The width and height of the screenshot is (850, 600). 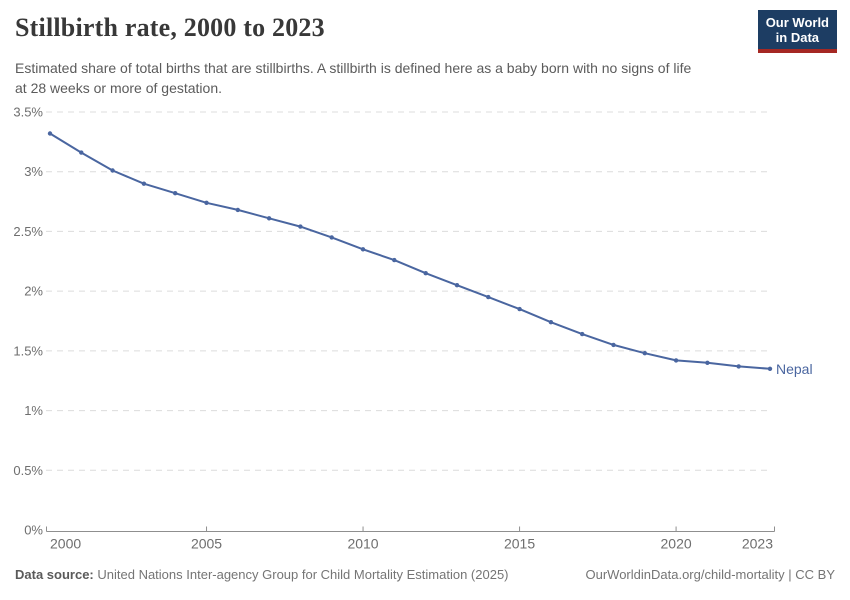 What do you see at coordinates (757, 544) in the screenshot?
I see `x-axis-tick-label: 2023` at bounding box center [757, 544].